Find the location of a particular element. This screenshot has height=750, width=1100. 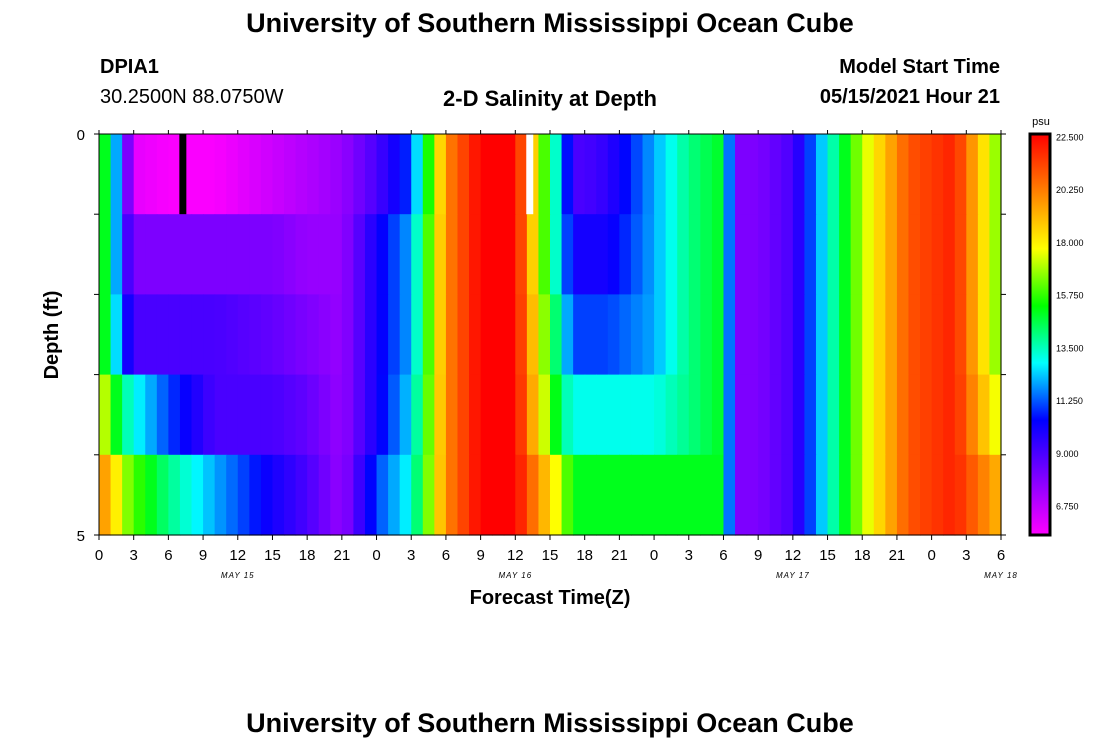

model-start-value: 05/15/2021 Hour 21 is located at coordinates (909, 97).